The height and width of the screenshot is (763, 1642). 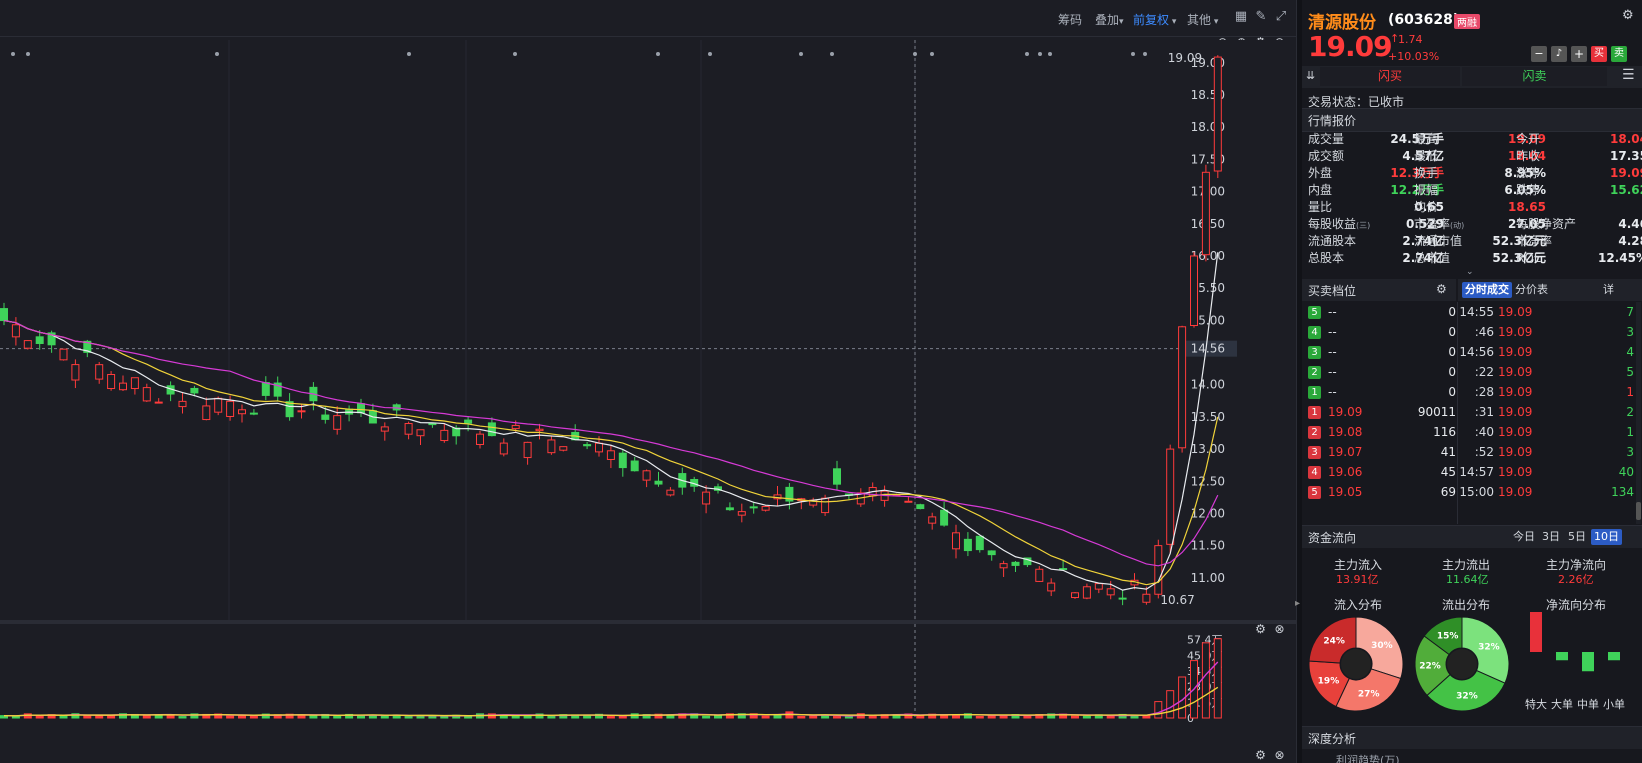 What do you see at coordinates (1462, 664) in the screenshot?
I see `outflow-pie-chart: 32% 32% 22% 15%` at bounding box center [1462, 664].